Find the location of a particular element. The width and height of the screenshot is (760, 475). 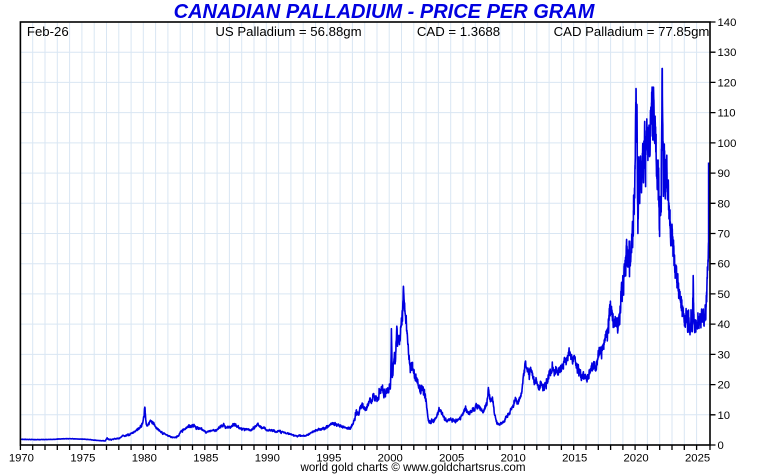

svg-text:CANADIAN PALLADIUM - PRICE PER: CANADIAN PALLADIUM - PRICE PER GRAM is located at coordinates (385, 12).